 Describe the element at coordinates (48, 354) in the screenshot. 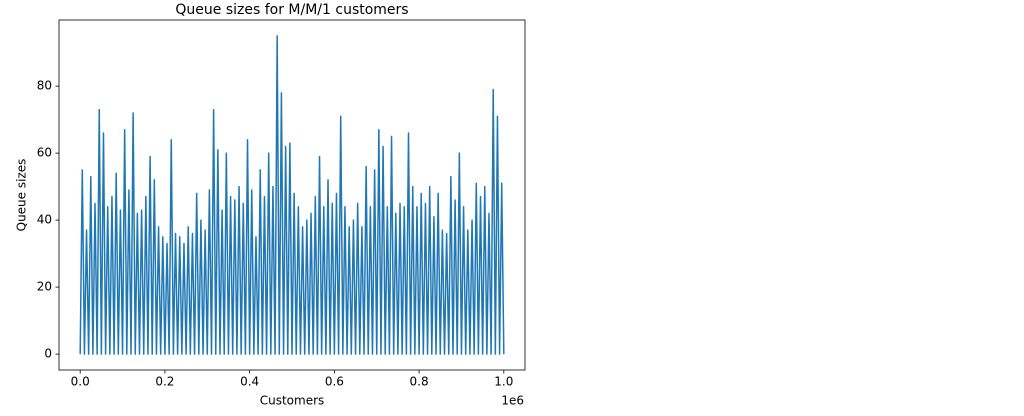

I see `y-tick-label: 0` at that location.